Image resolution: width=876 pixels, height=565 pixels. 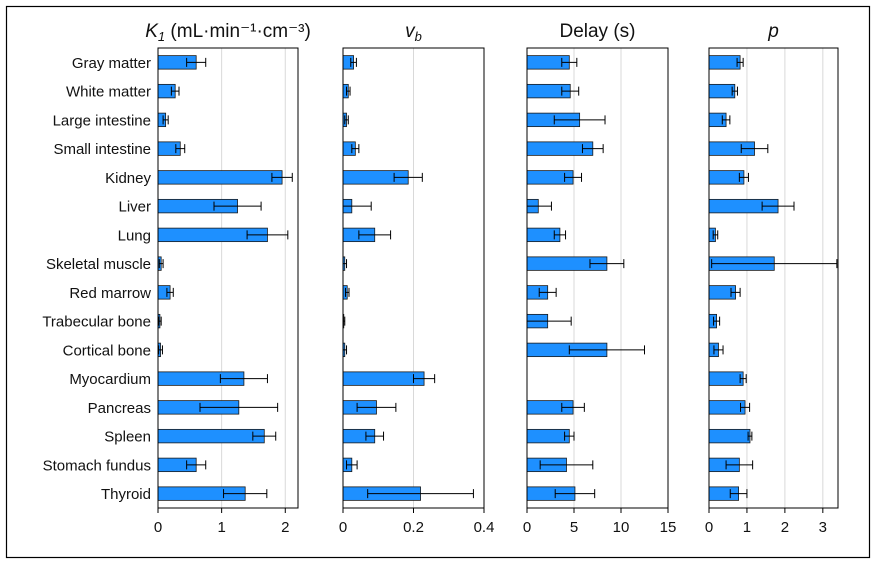 What do you see at coordinates (413, 527) in the screenshot?
I see `tick-label: 0.2` at bounding box center [413, 527].